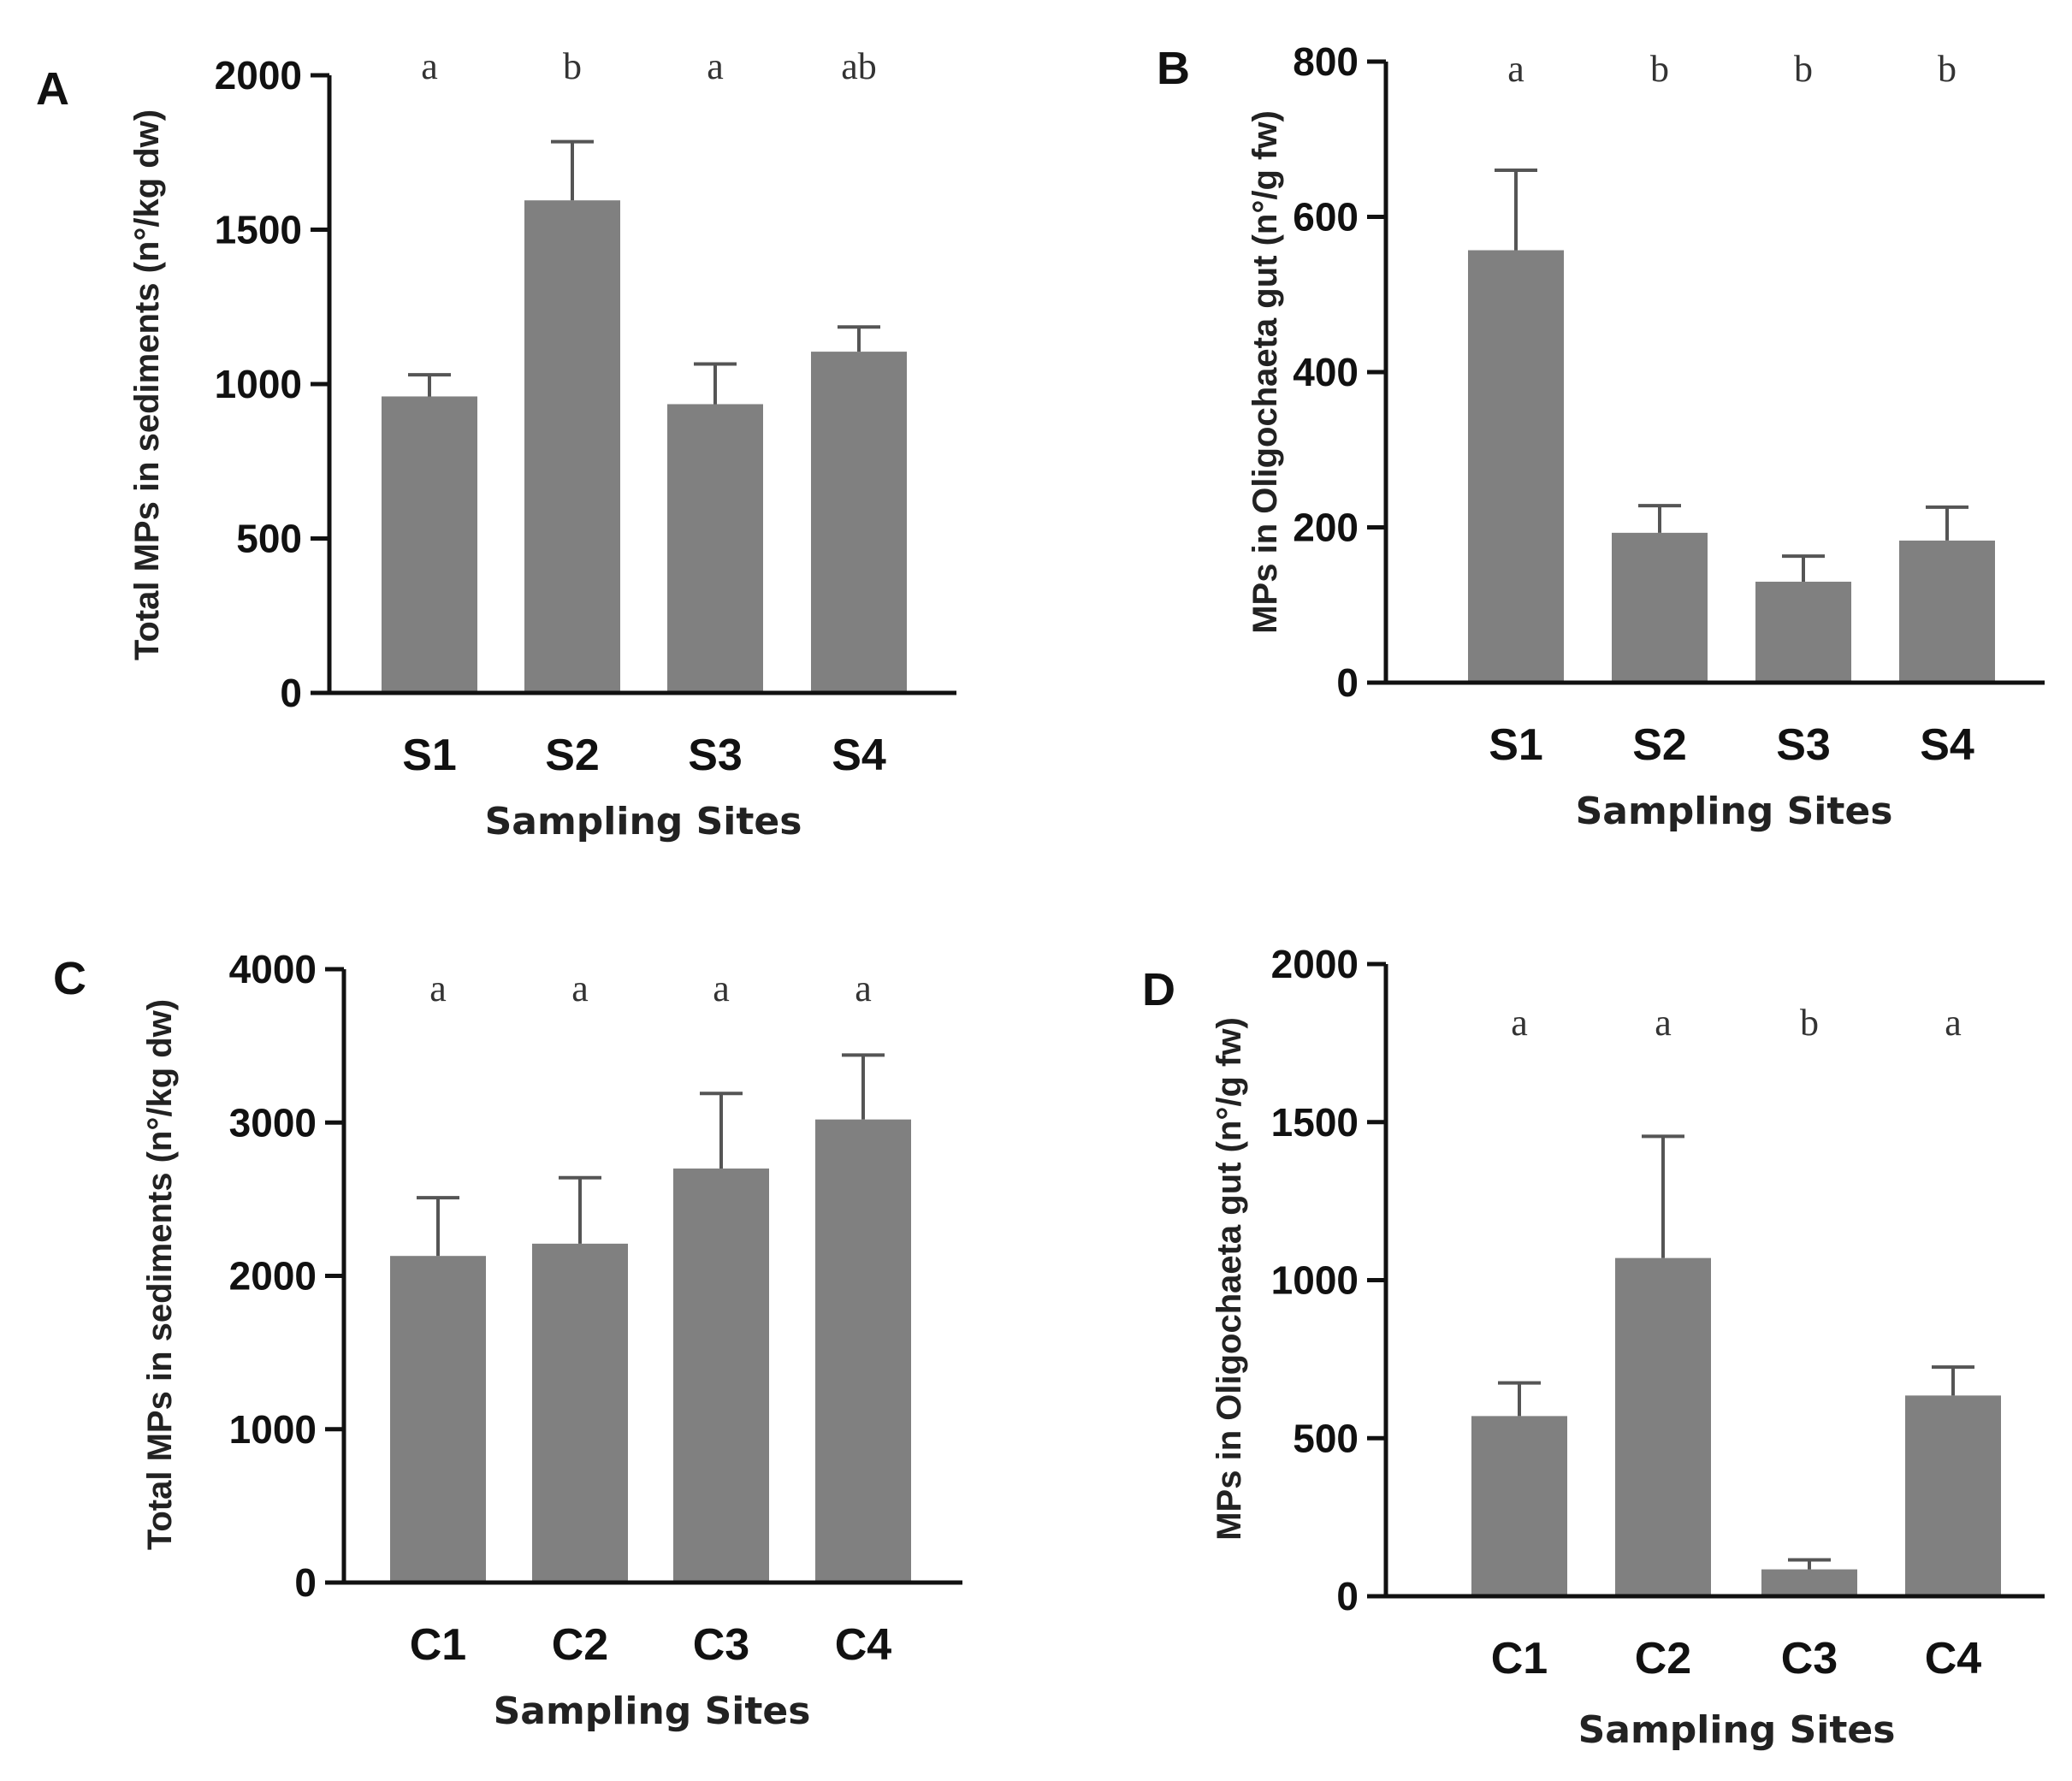 This screenshot has height=1781, width=2072. Describe the element at coordinates (715, 384) in the screenshot. I see `error-bar-a-s3` at that location.